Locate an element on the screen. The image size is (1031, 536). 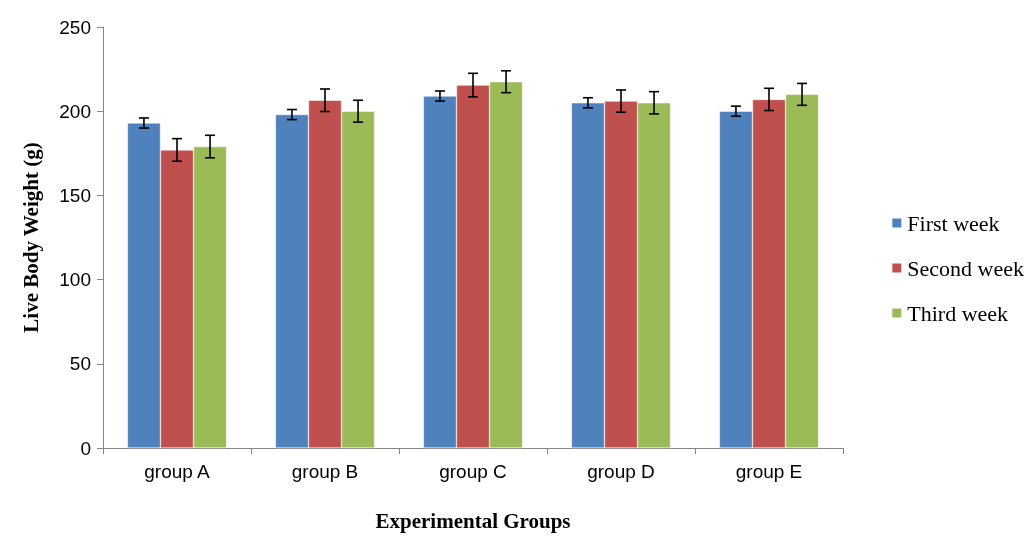
x-tick-label: group D is located at coordinates (621, 471).